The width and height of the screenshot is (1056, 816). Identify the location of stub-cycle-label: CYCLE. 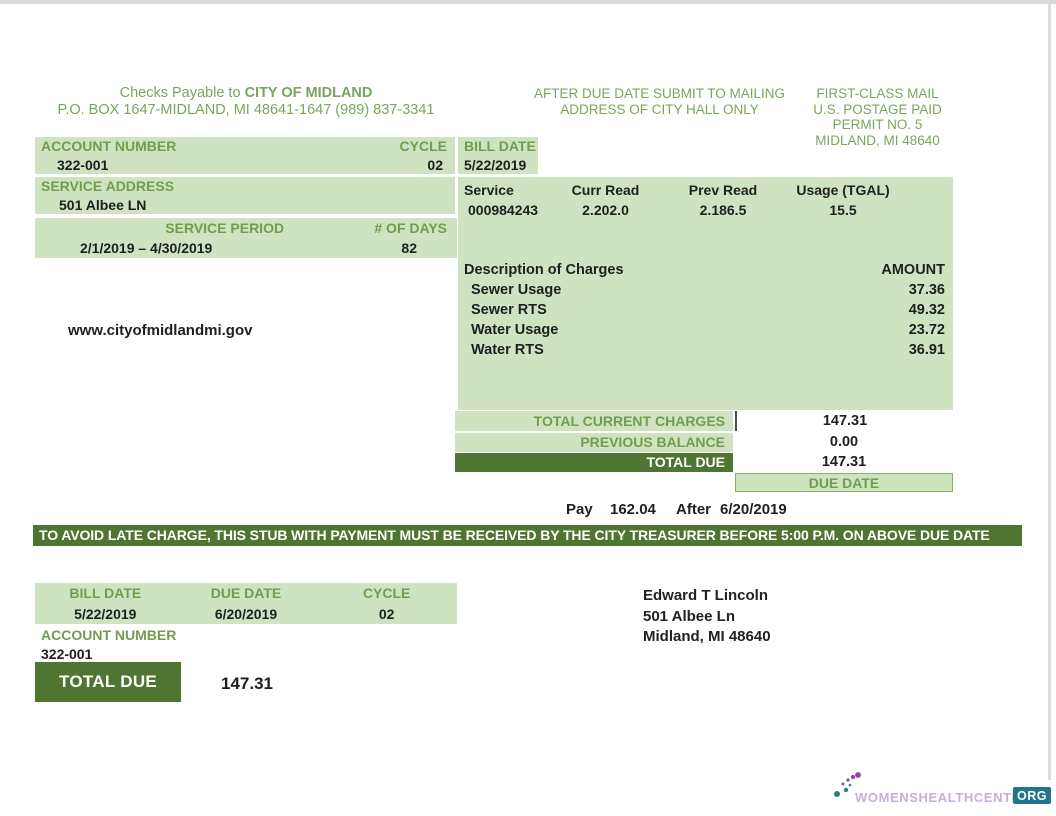
(386, 593).